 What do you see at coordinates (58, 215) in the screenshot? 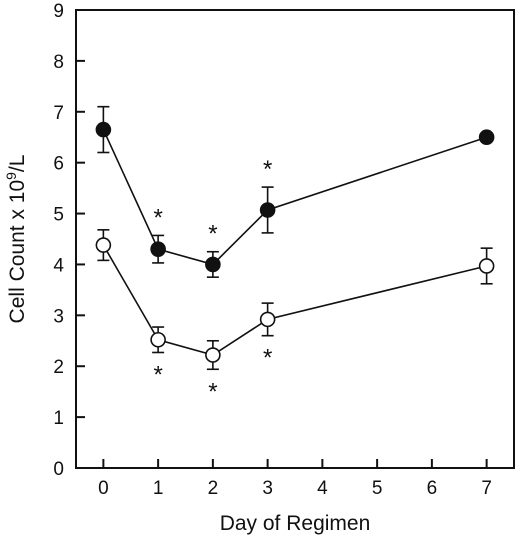
I see `y-tick-label: 5` at bounding box center [58, 215].